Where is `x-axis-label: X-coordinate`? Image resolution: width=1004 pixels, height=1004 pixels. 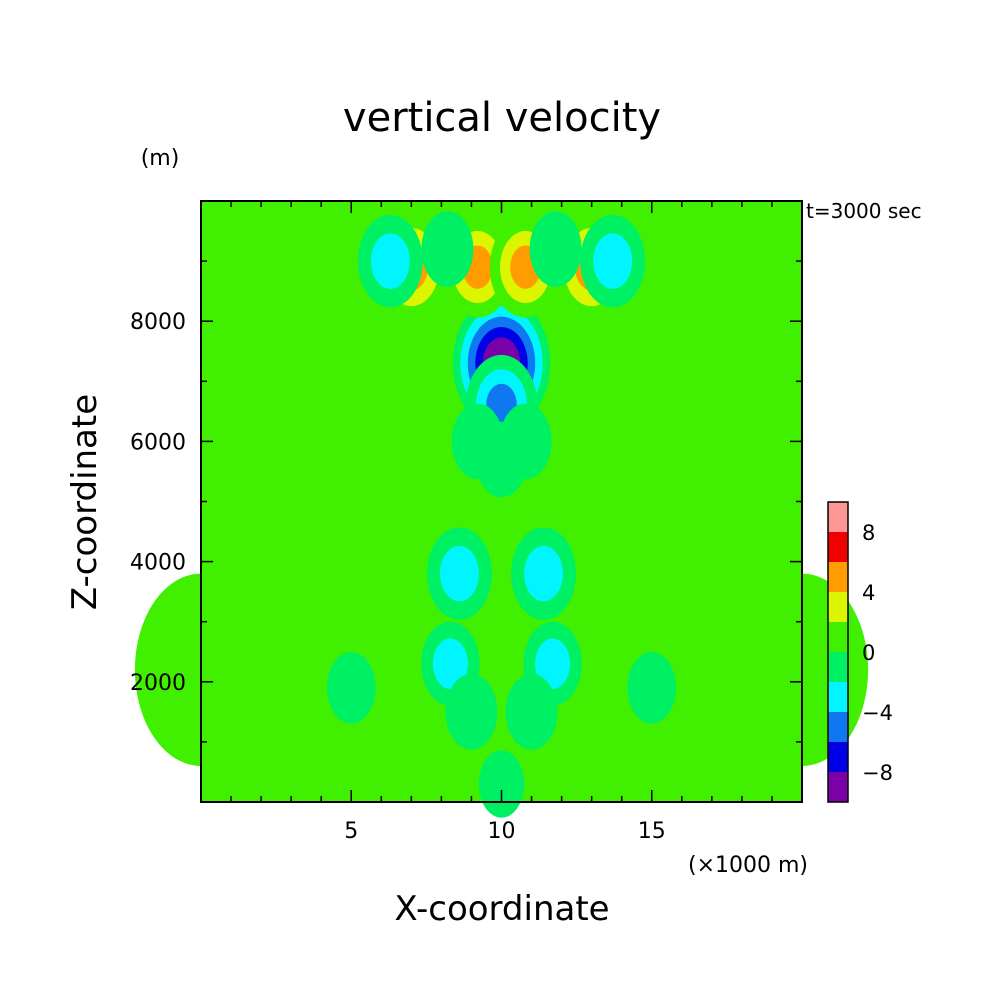 x-axis-label: X-coordinate is located at coordinates (501, 909).